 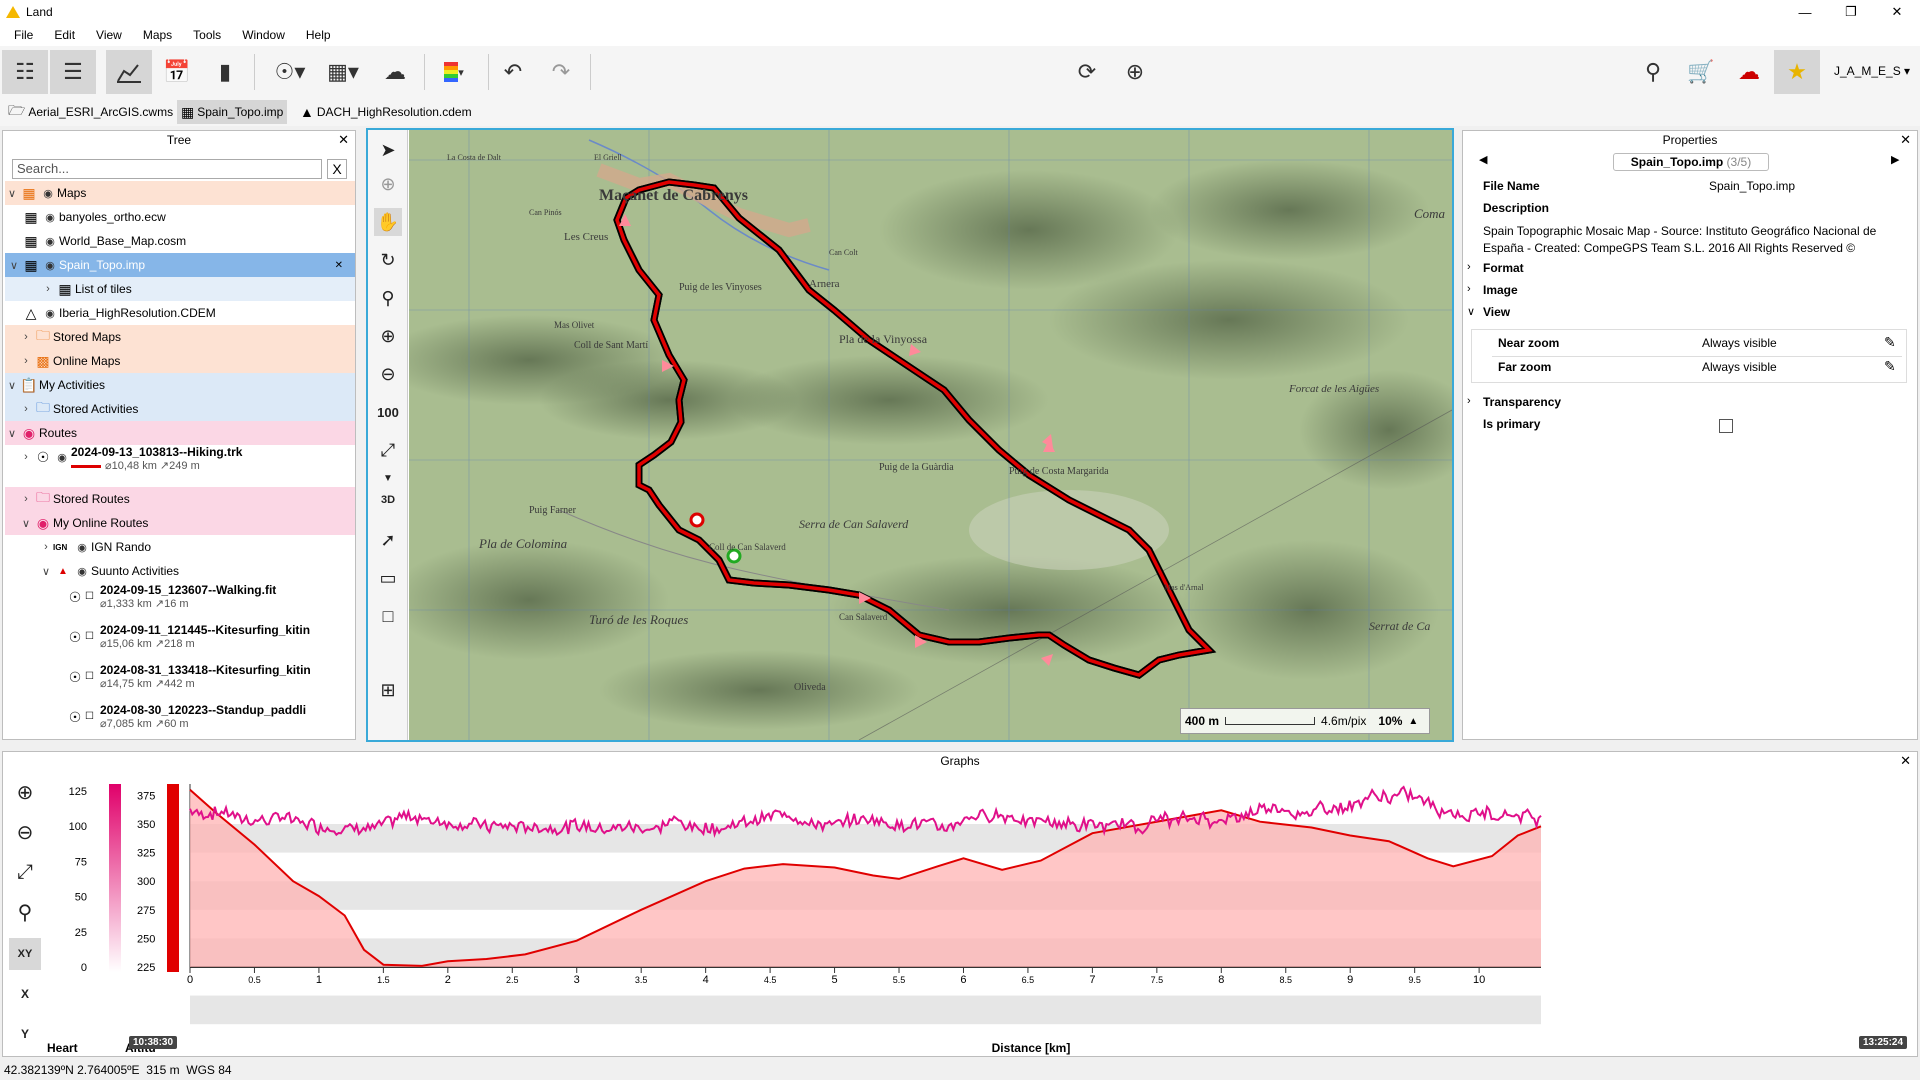 What do you see at coordinates (1500, 290) in the screenshot?
I see `image-section: Image` at bounding box center [1500, 290].